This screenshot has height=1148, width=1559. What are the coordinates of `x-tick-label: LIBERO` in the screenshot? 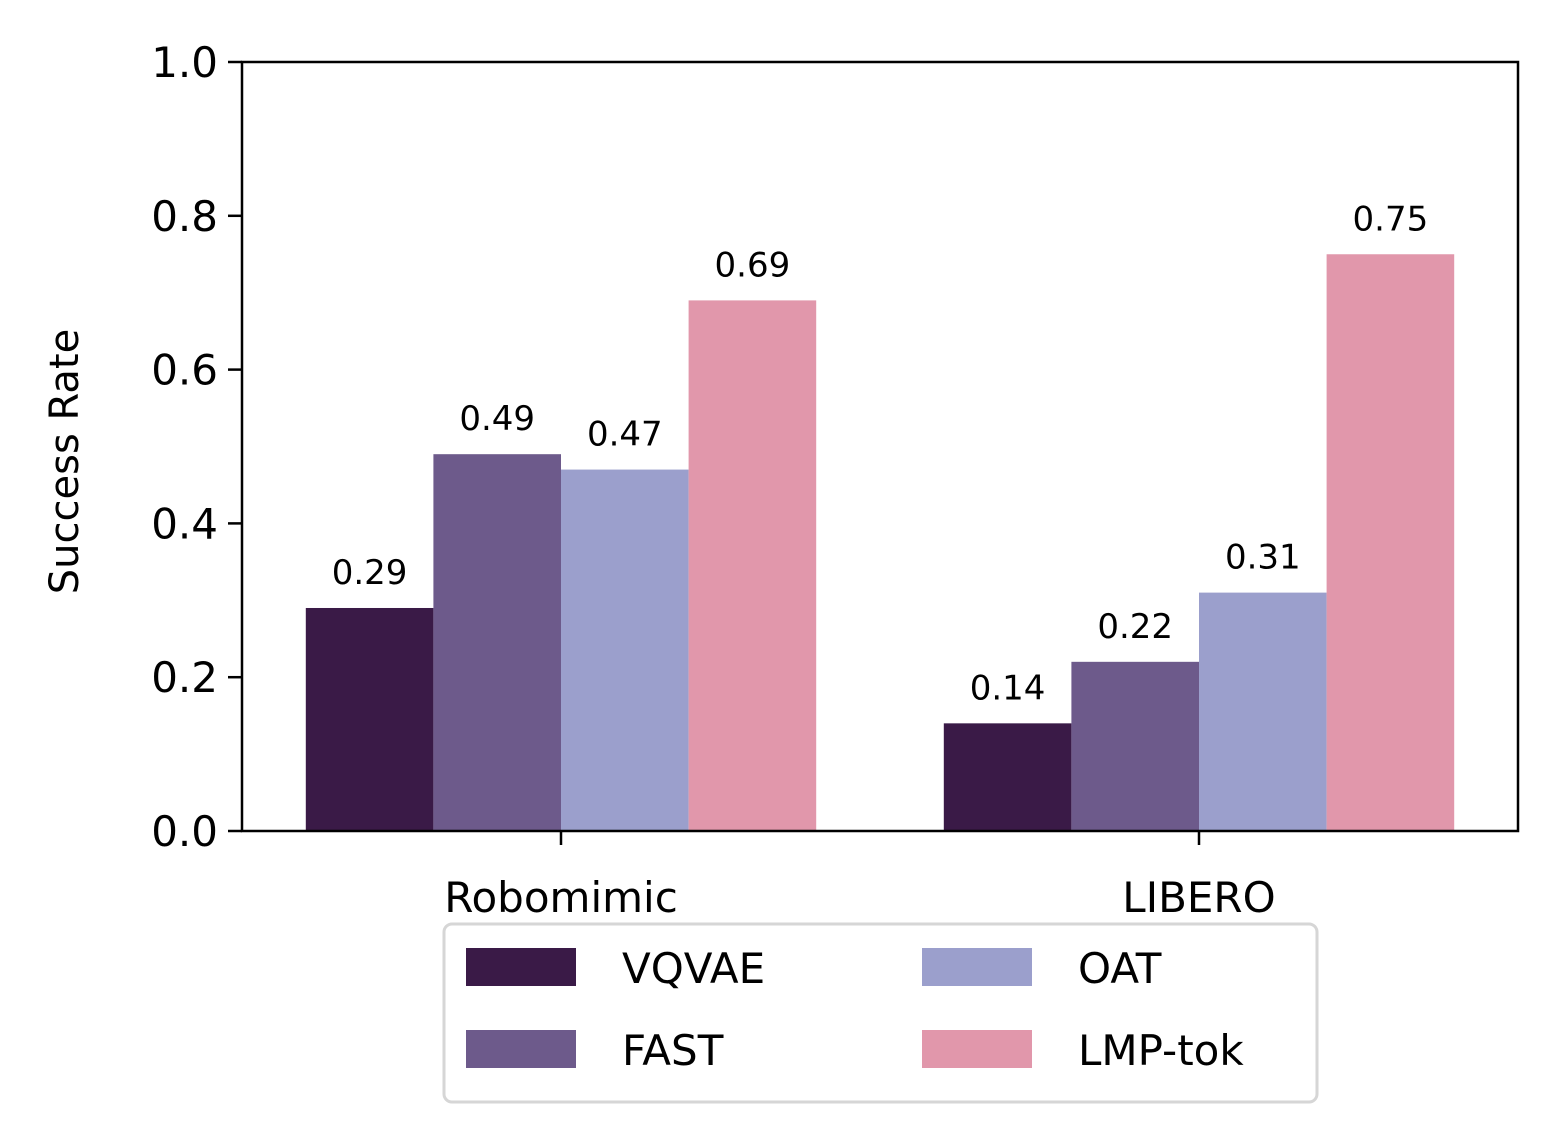 It's located at (1198, 897).